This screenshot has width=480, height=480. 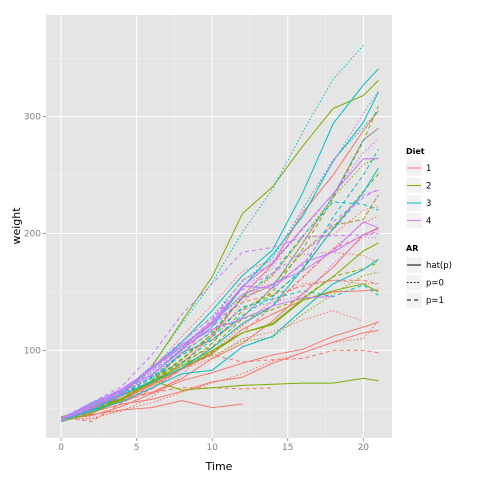 What do you see at coordinates (428, 187) in the screenshot?
I see `legend-label-diet-2: 2` at bounding box center [428, 187].